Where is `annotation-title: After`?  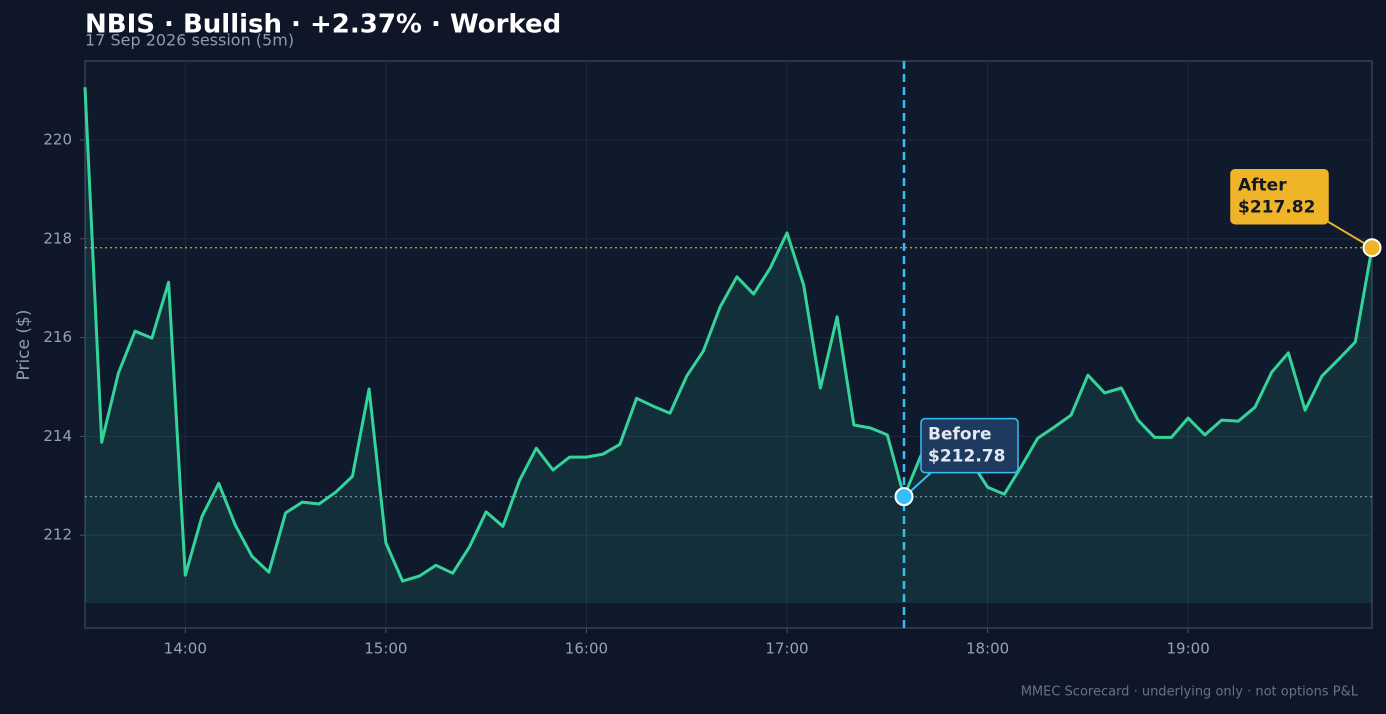 annotation-title: After is located at coordinates (1262, 186).